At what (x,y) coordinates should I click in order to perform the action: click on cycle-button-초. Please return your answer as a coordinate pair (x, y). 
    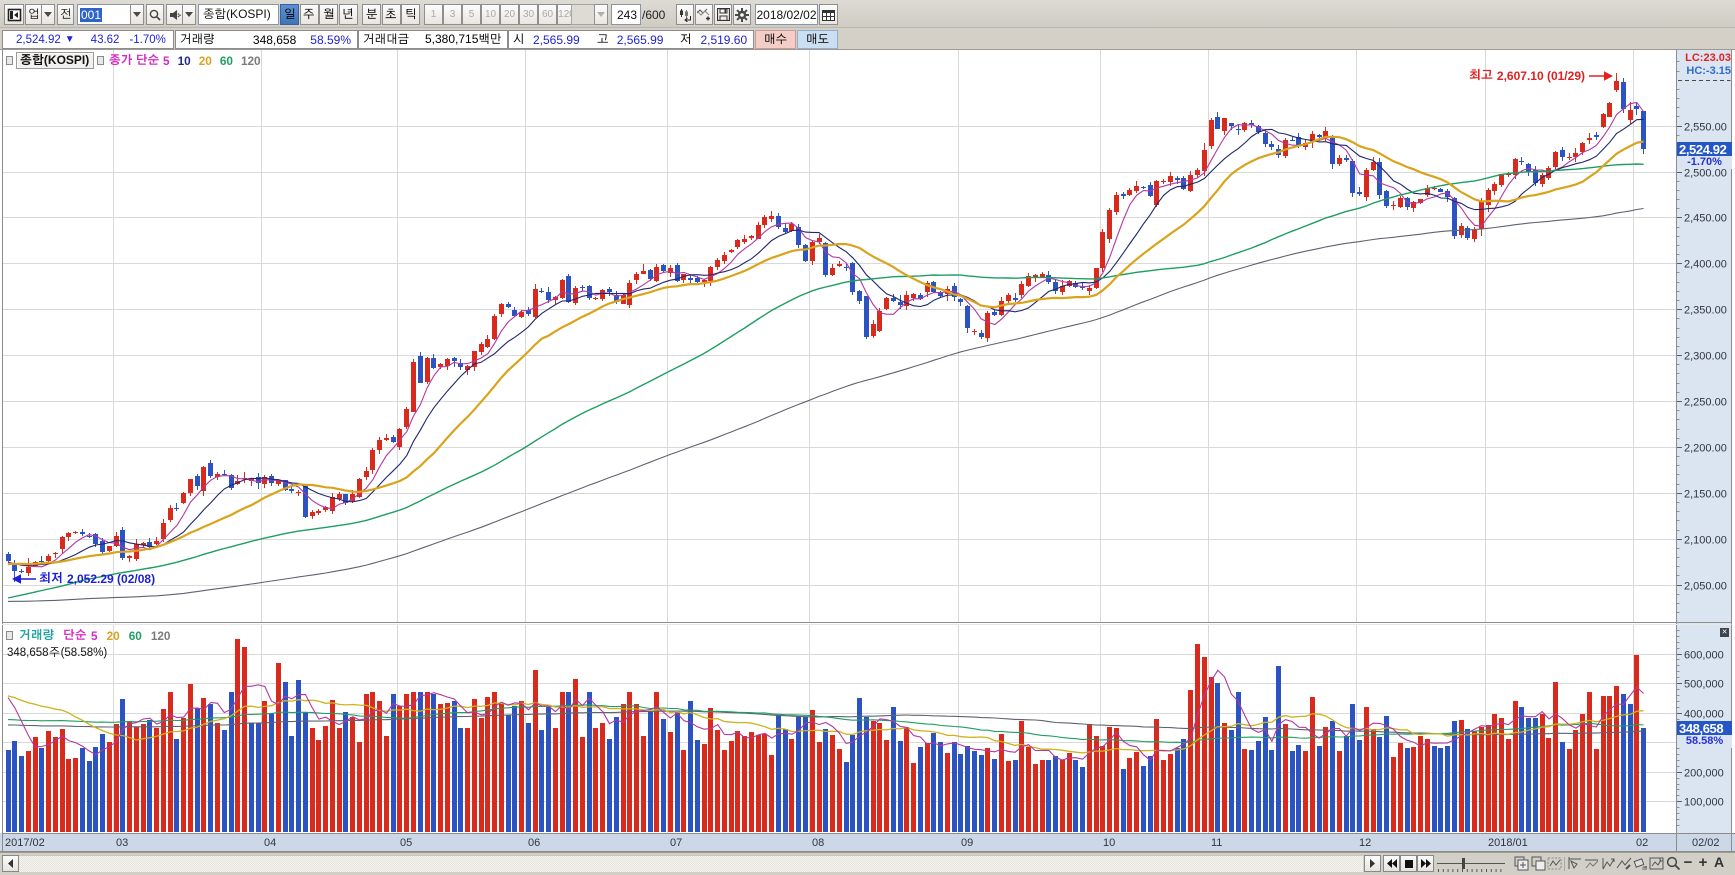
    Looking at the image, I should click on (391, 14).